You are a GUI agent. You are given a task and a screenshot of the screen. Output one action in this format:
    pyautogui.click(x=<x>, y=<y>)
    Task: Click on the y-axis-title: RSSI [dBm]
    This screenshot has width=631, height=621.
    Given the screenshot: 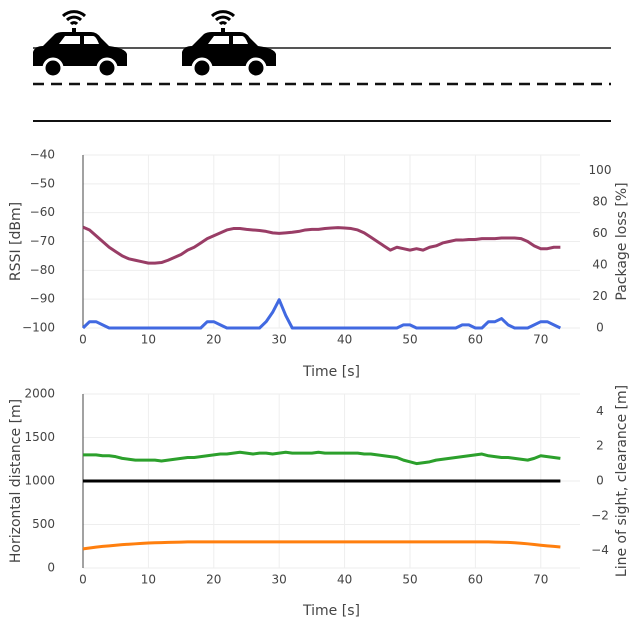 What is the action you would take?
    pyautogui.click(x=16, y=241)
    